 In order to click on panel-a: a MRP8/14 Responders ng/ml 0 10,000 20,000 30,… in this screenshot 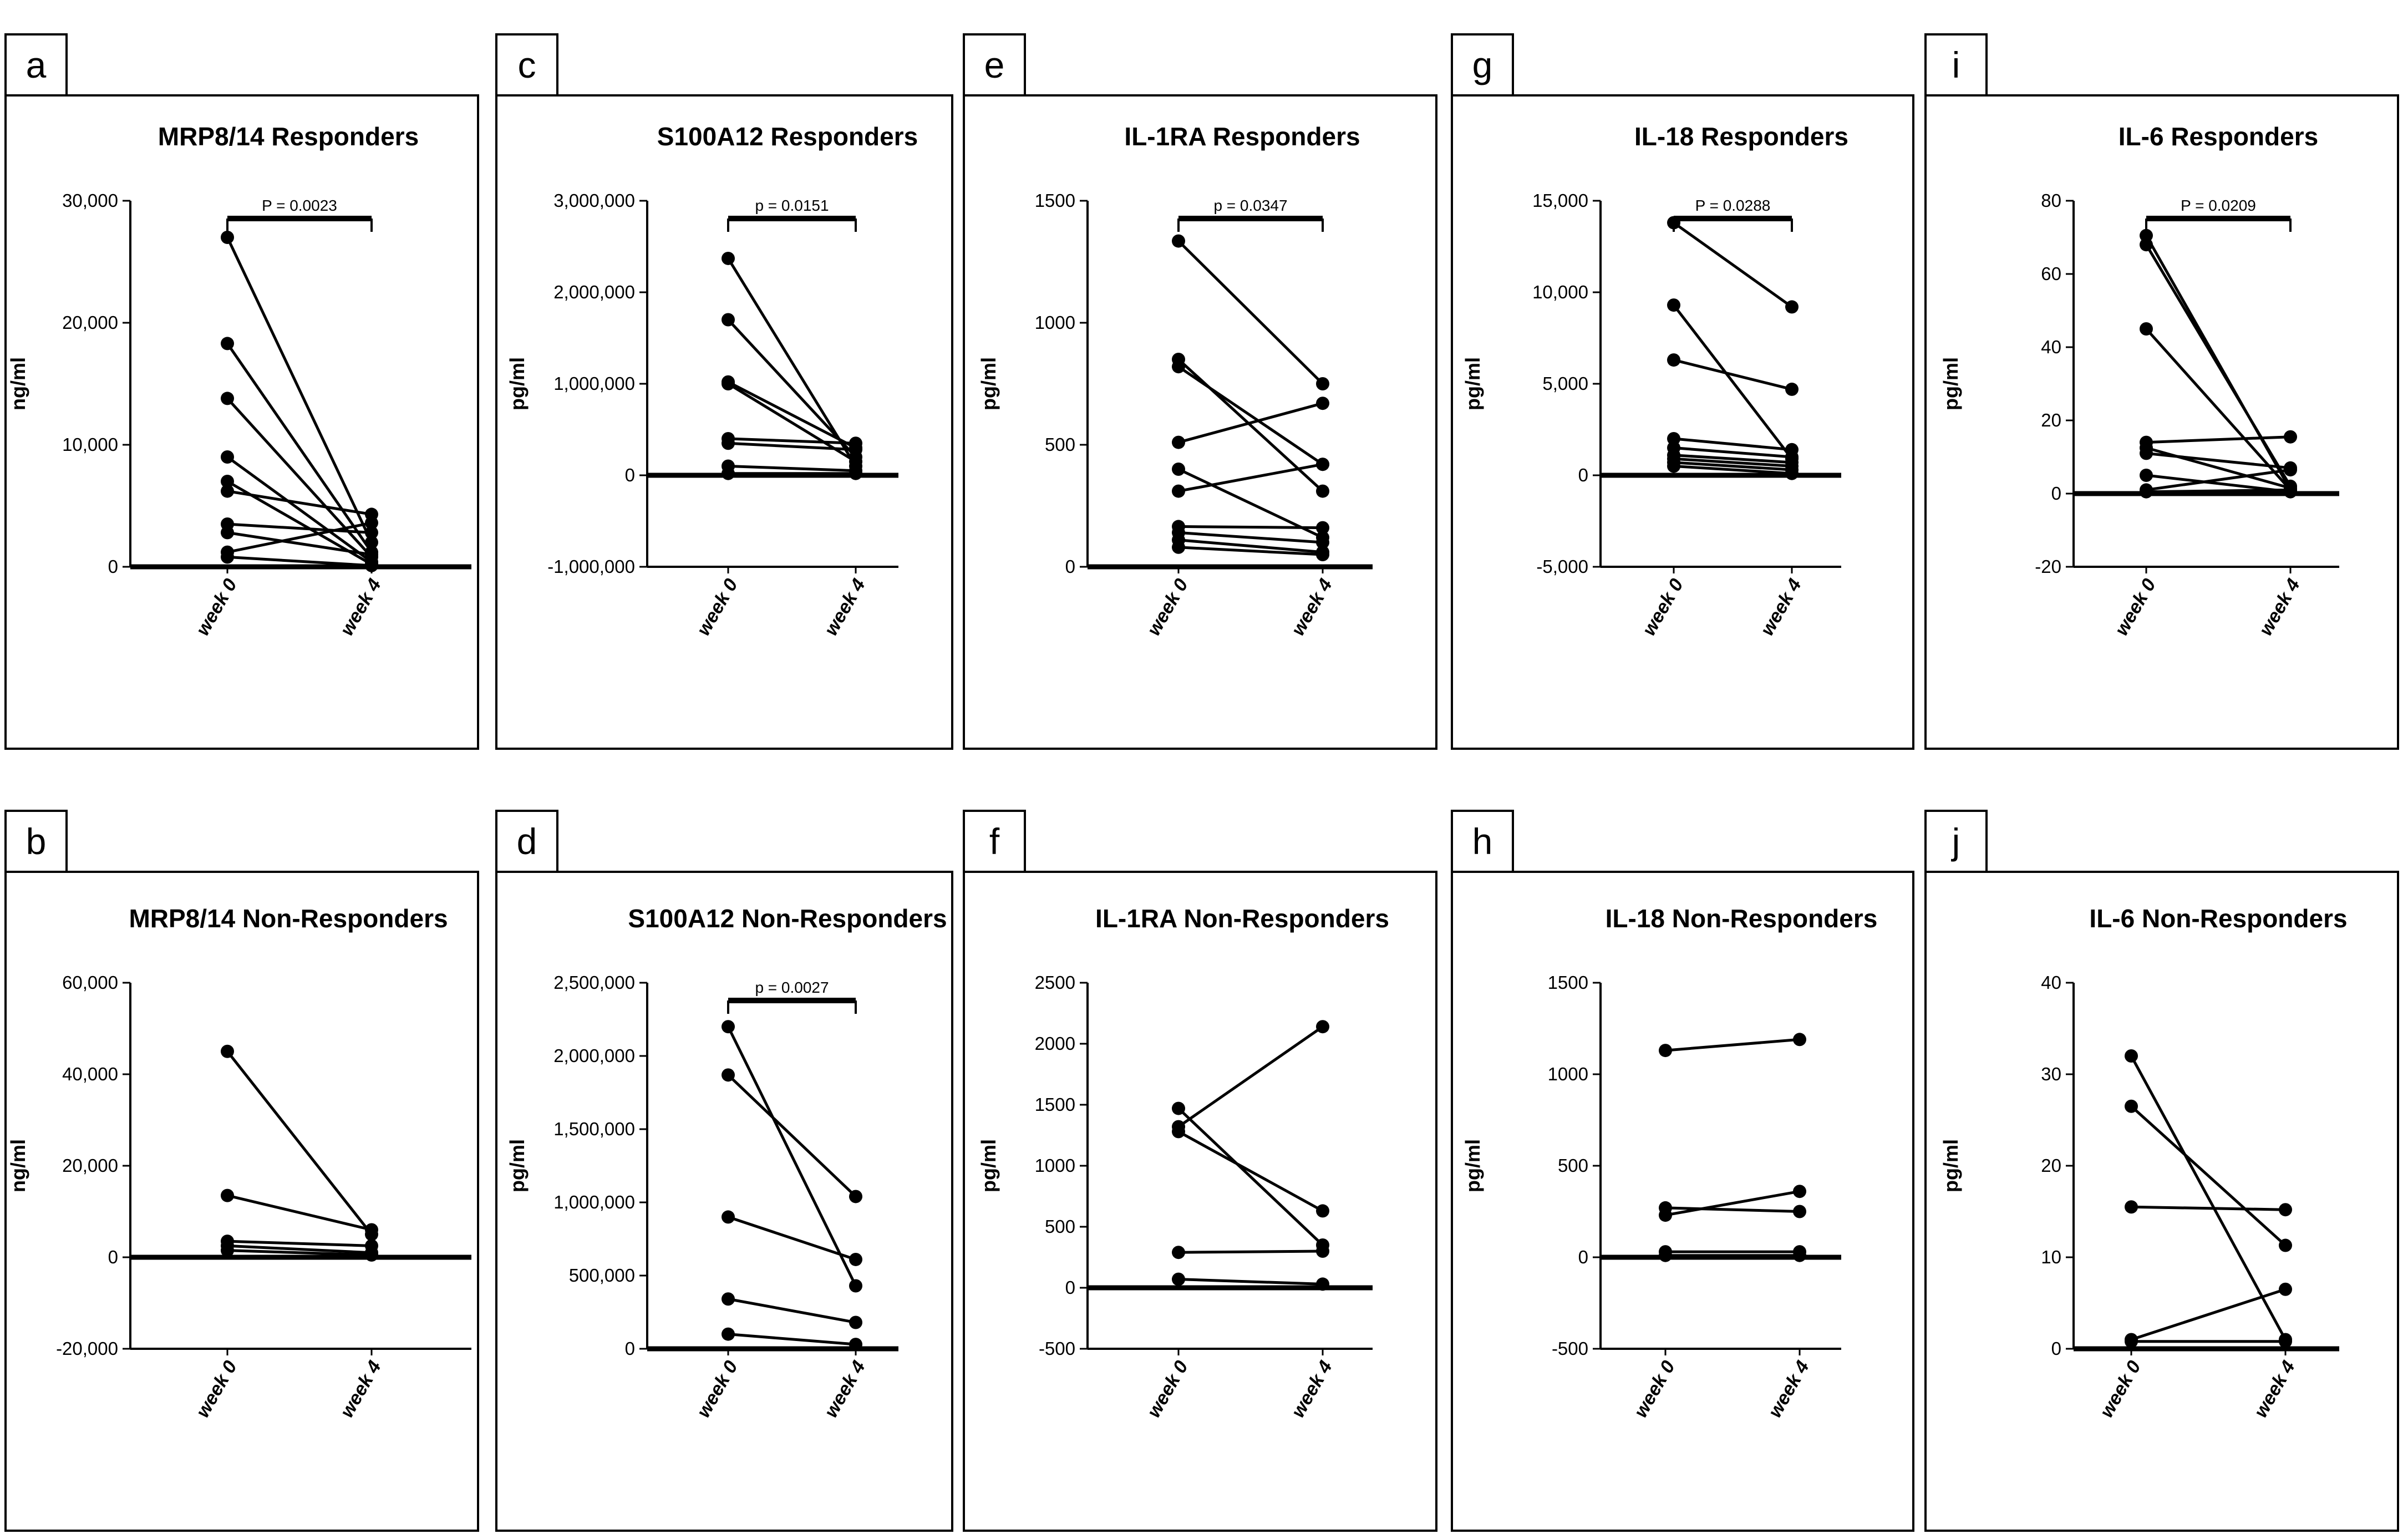, I will do `click(241, 391)`.